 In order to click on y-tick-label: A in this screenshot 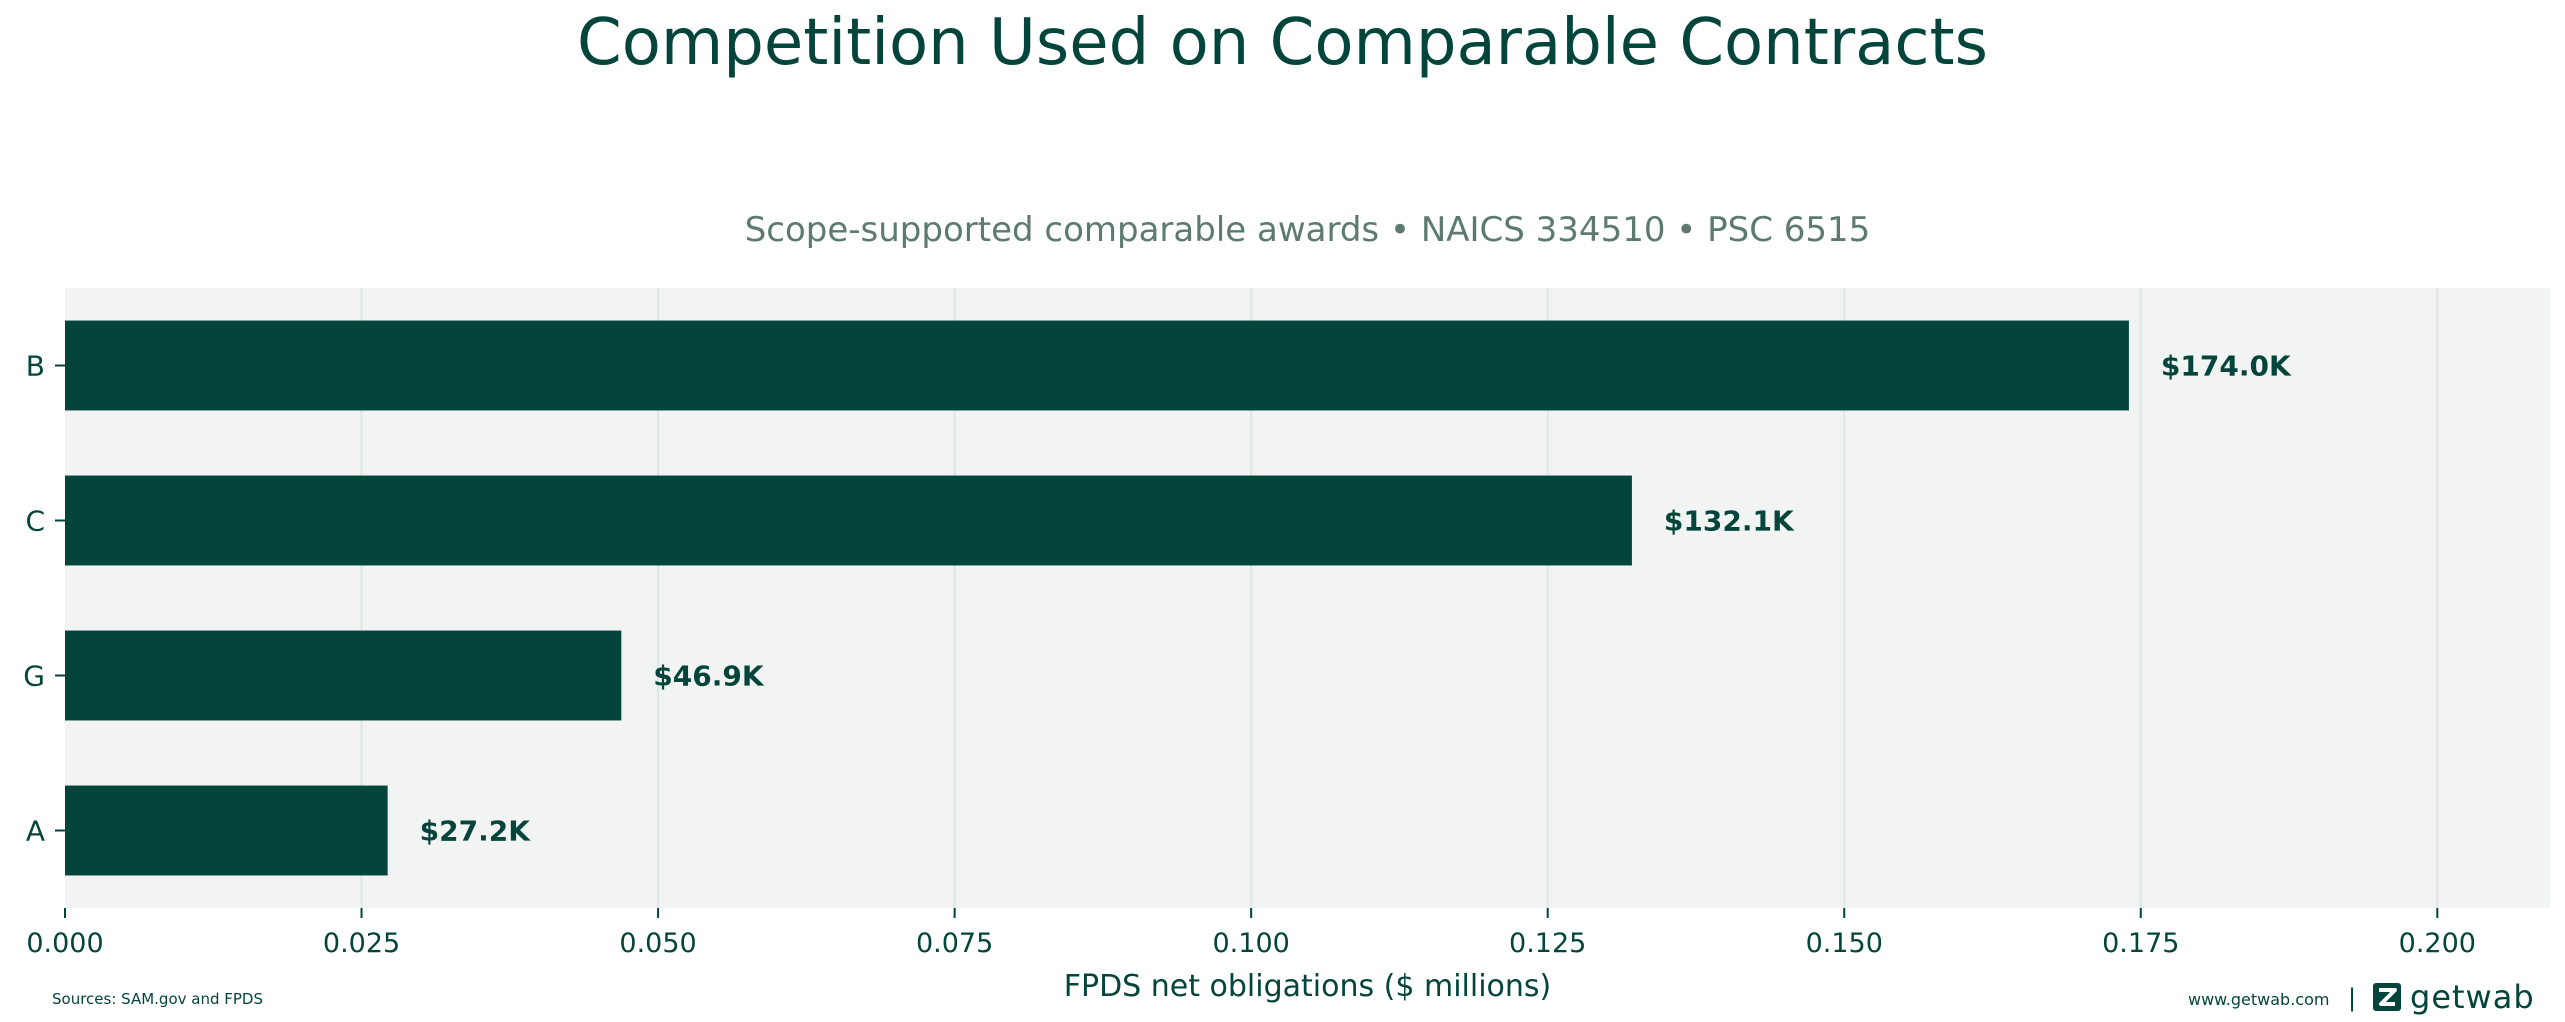, I will do `click(35, 831)`.